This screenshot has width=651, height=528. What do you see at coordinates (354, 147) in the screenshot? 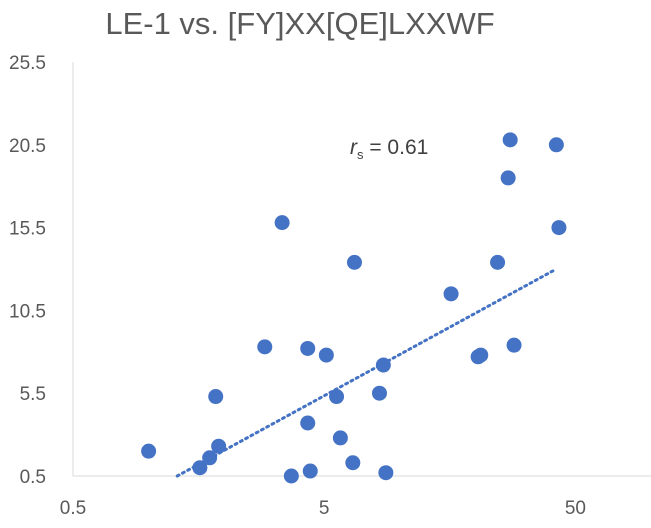
I see `correlation-symbol: r` at bounding box center [354, 147].